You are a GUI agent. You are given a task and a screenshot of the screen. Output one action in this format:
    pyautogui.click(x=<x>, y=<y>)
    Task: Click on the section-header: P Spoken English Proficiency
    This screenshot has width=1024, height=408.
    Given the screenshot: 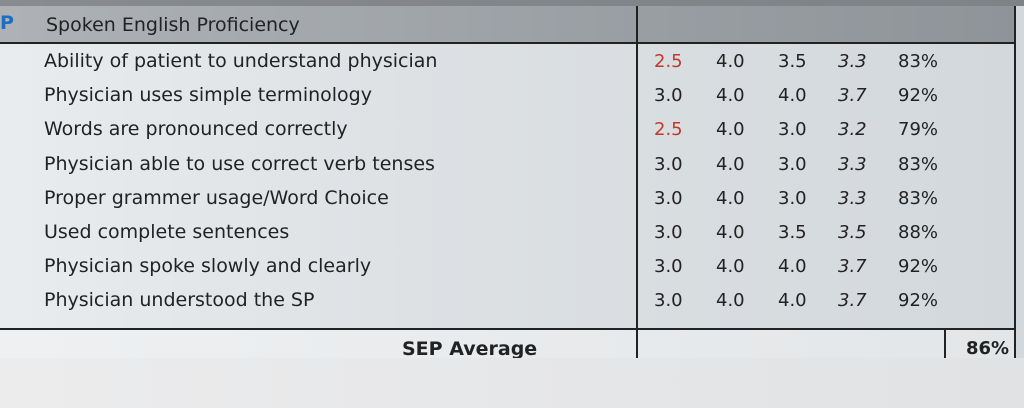 What is the action you would take?
    pyautogui.click(x=507, y=25)
    